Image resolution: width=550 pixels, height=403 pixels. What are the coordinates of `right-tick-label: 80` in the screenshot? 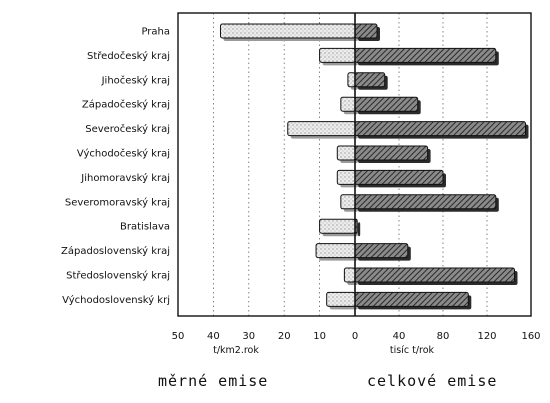 It's located at (443, 336).